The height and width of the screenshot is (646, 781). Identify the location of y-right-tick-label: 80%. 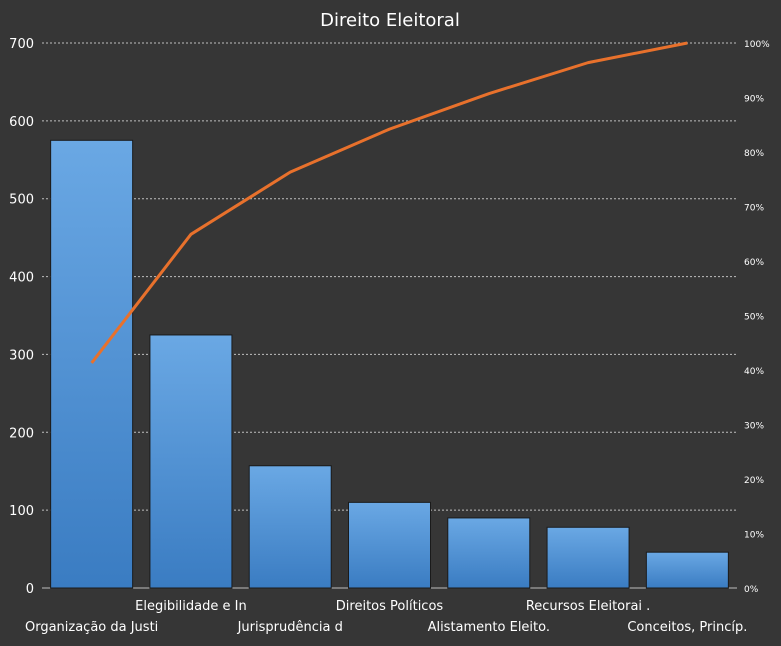
(754, 154).